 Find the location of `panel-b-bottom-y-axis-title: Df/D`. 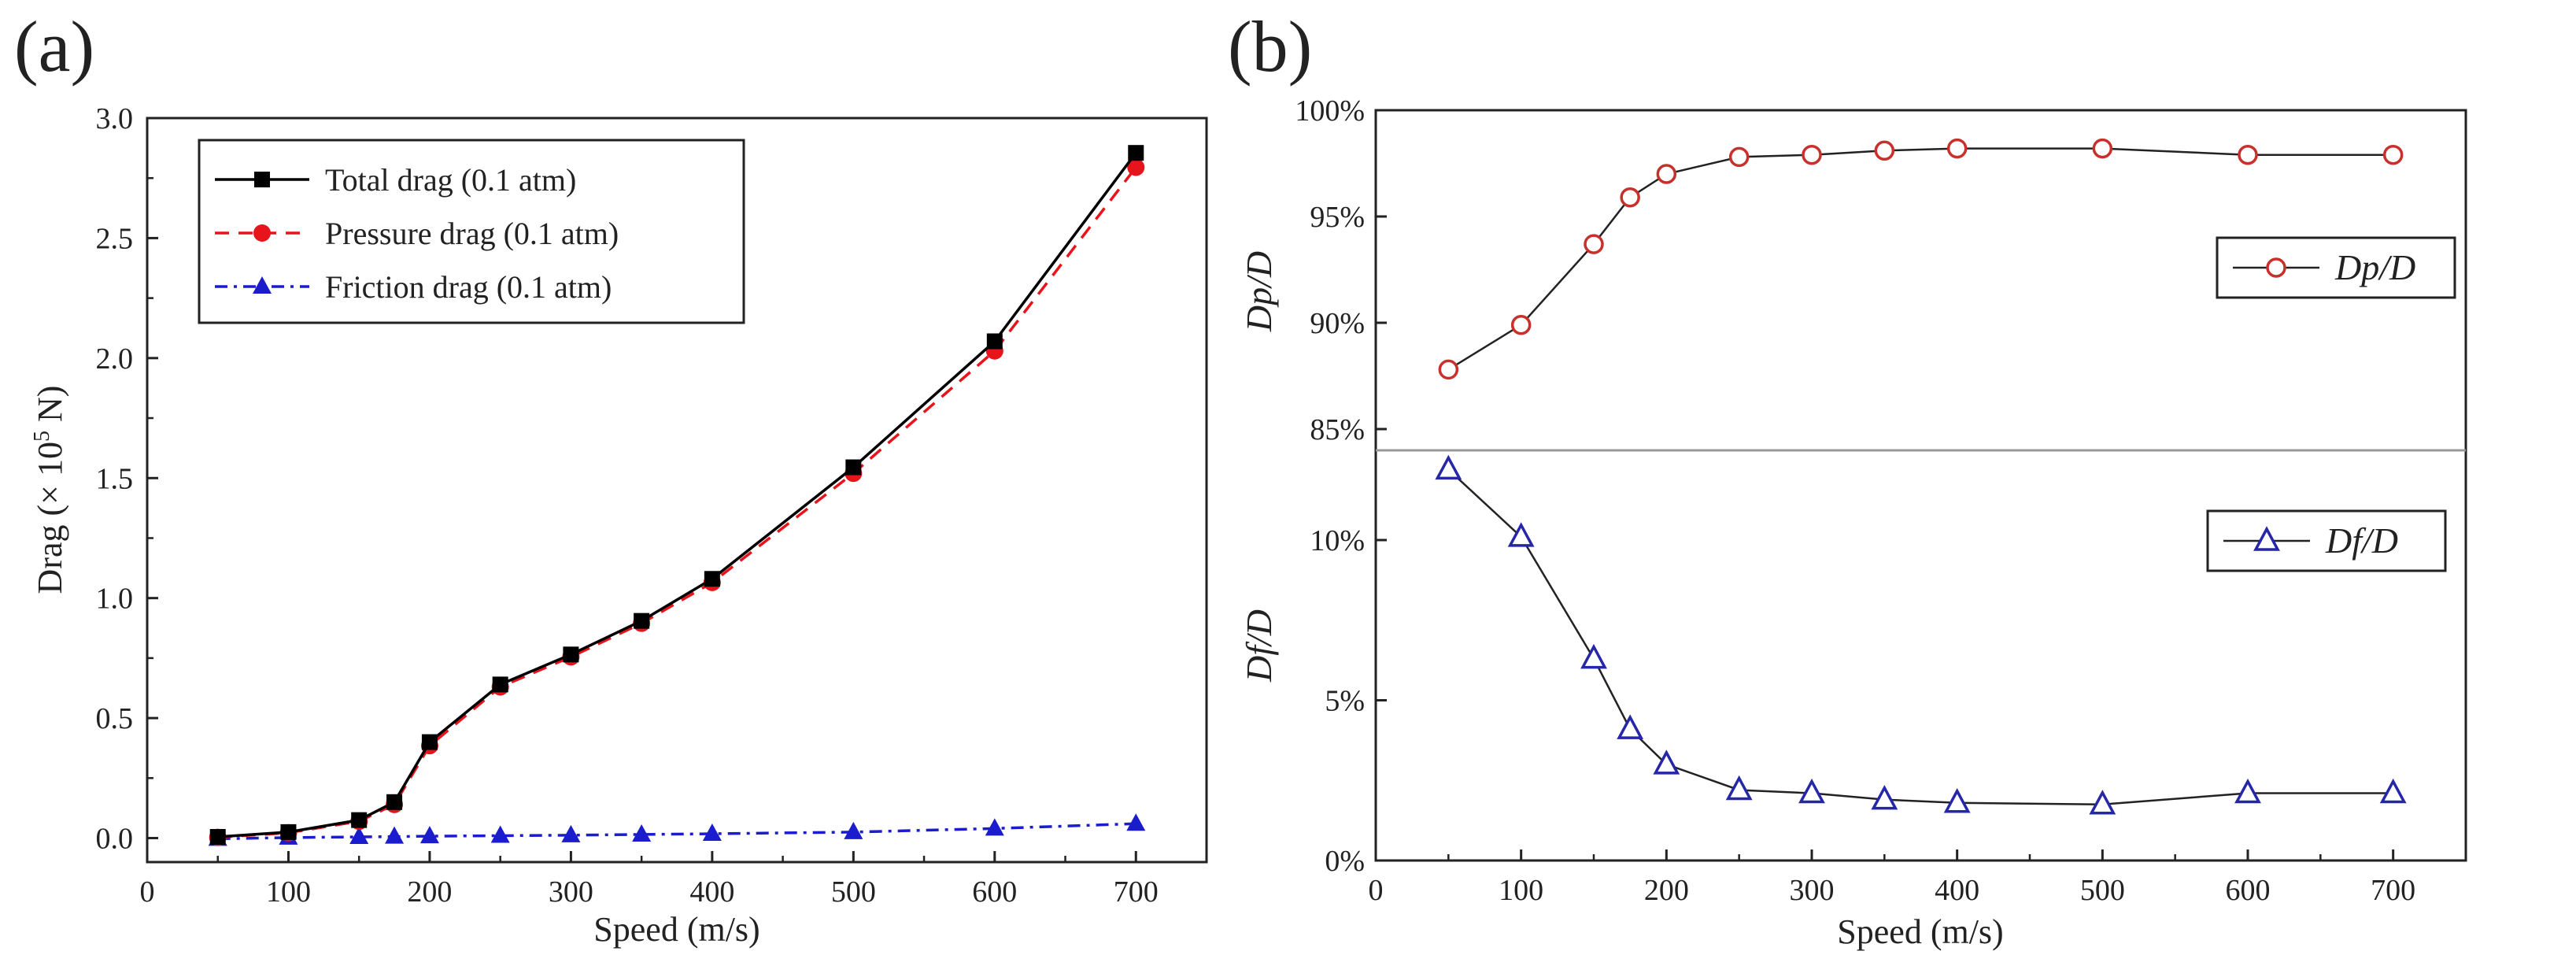

panel-b-bottom-y-axis-title: Df/D is located at coordinates (1259, 646).